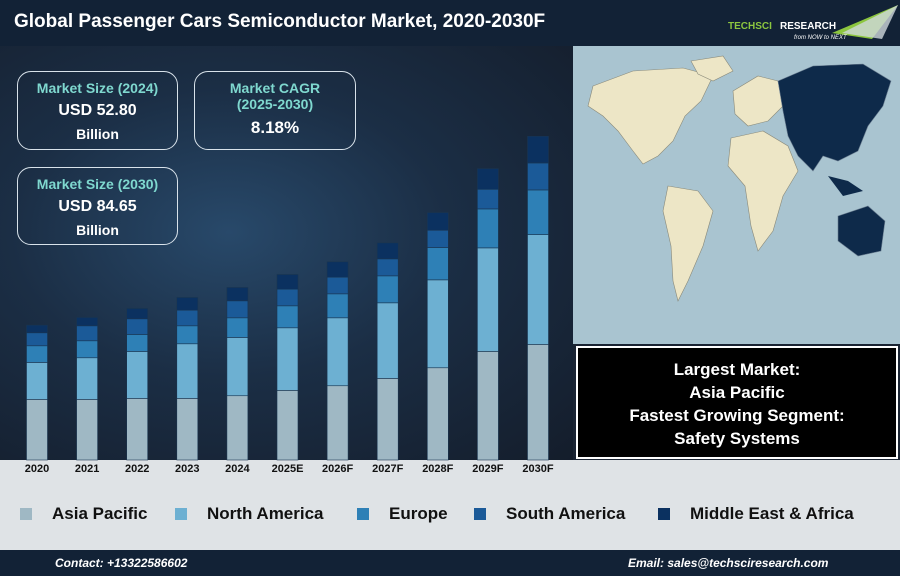 The width and height of the screenshot is (900, 576). I want to click on bar-segment-north-america-2024, so click(237, 367).